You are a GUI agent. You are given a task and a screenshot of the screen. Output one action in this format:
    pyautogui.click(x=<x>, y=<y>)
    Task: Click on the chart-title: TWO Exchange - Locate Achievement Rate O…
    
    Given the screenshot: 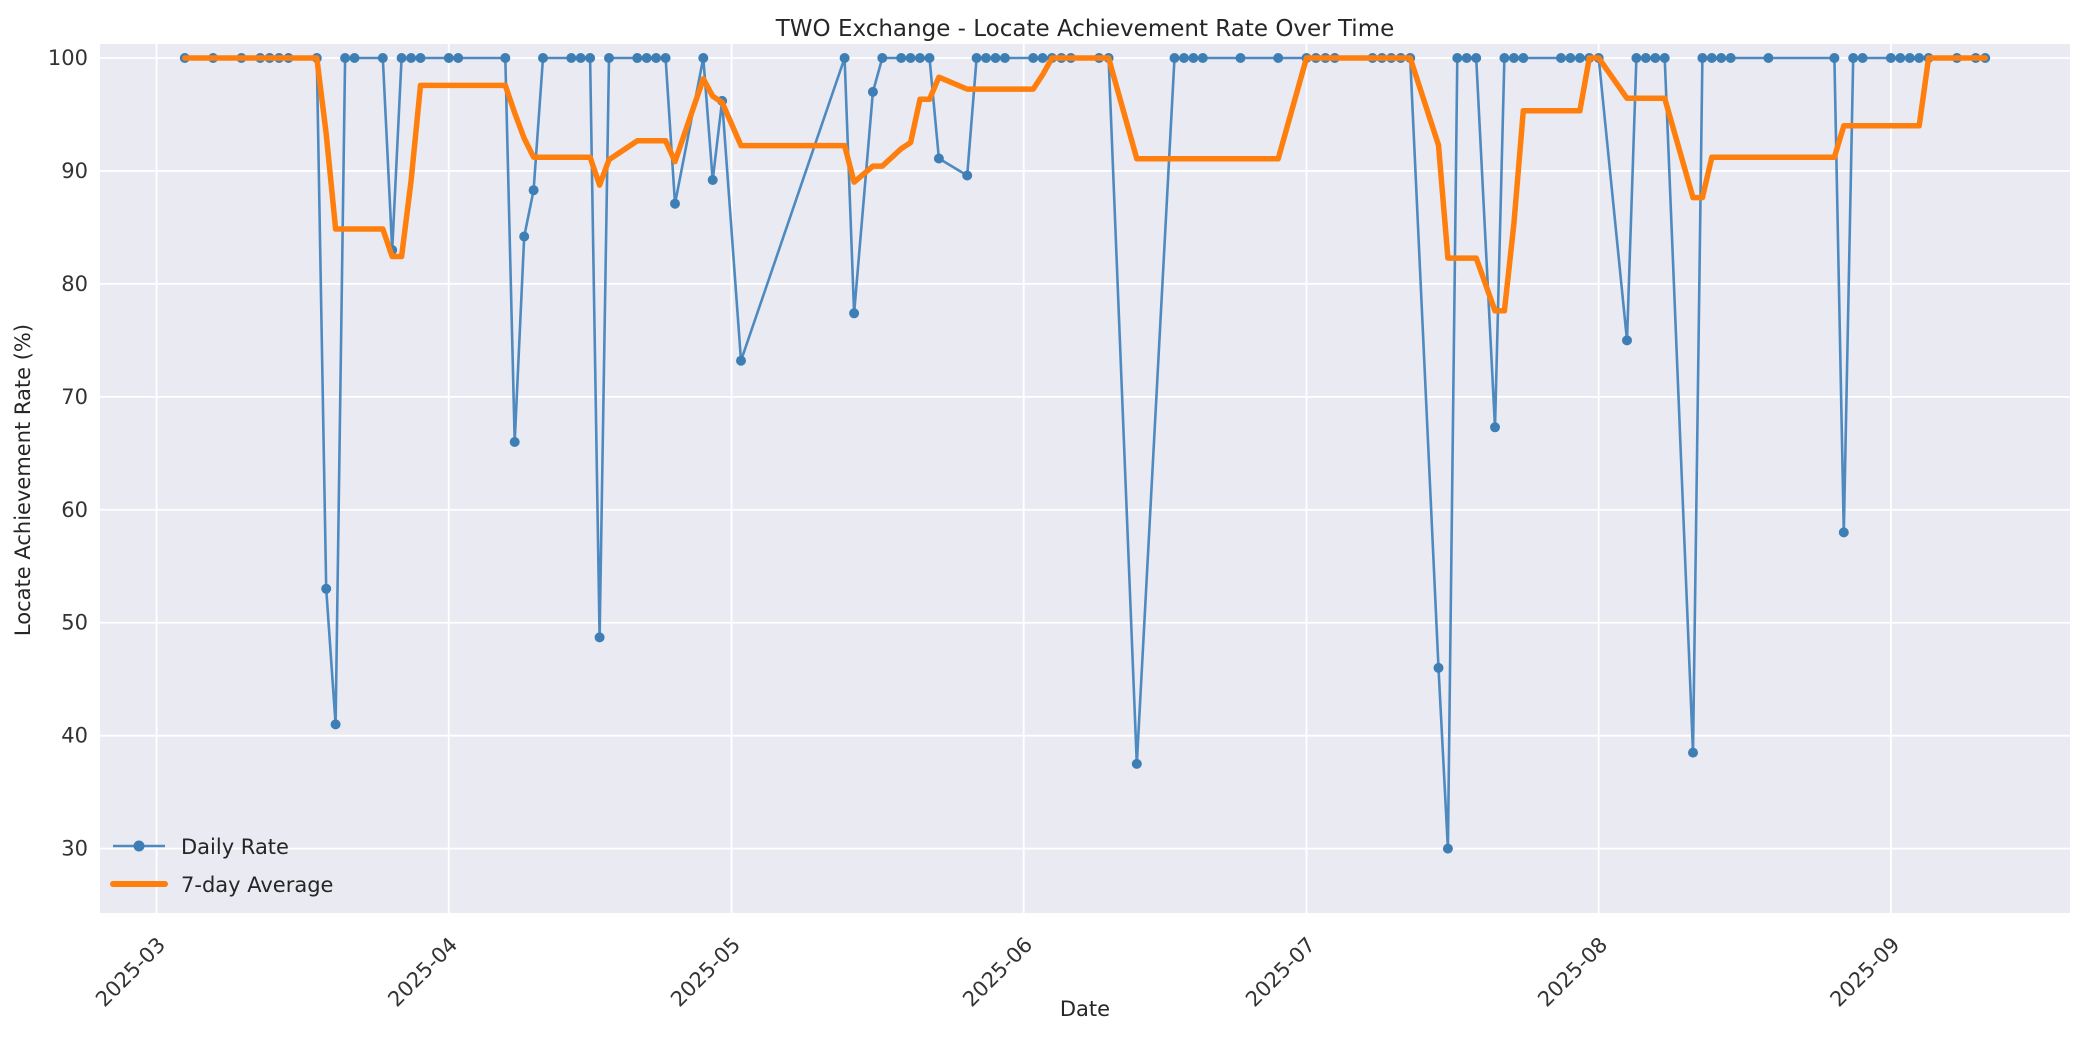 What is the action you would take?
    pyautogui.click(x=1085, y=29)
    